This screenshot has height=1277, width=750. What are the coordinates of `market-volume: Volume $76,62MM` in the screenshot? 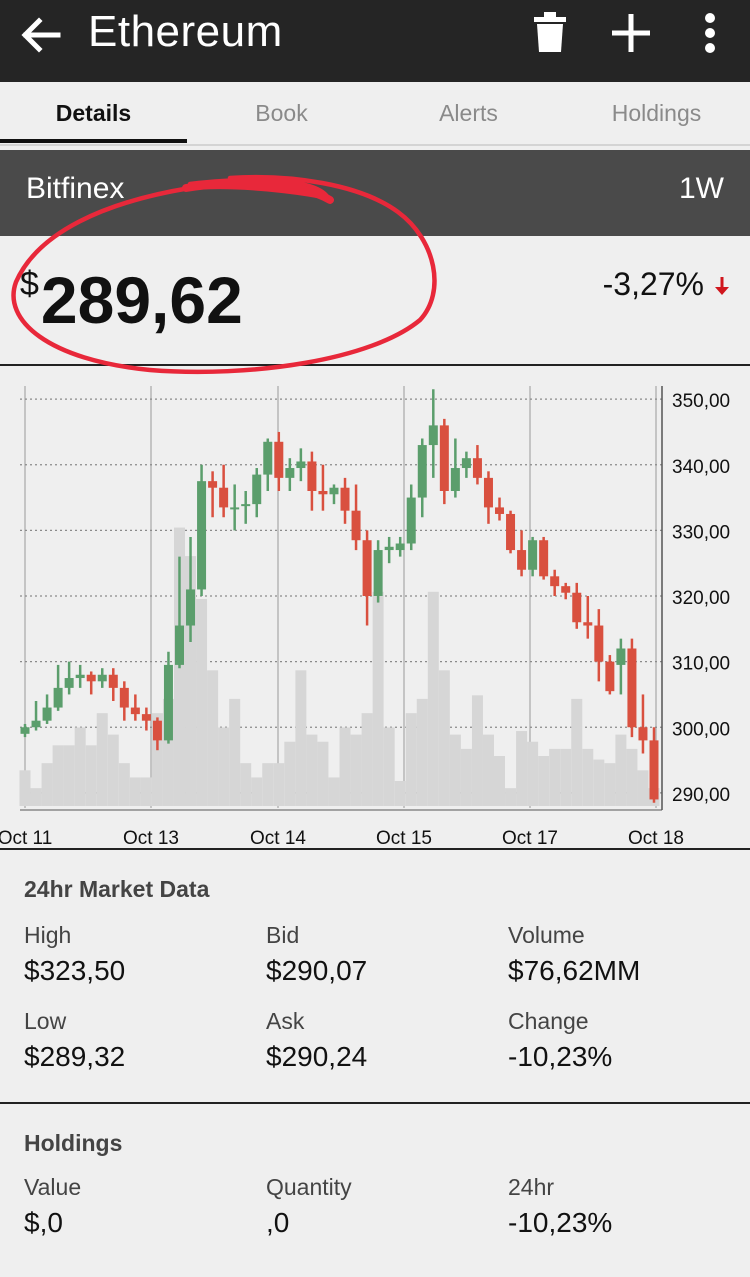 It's located at (628, 954).